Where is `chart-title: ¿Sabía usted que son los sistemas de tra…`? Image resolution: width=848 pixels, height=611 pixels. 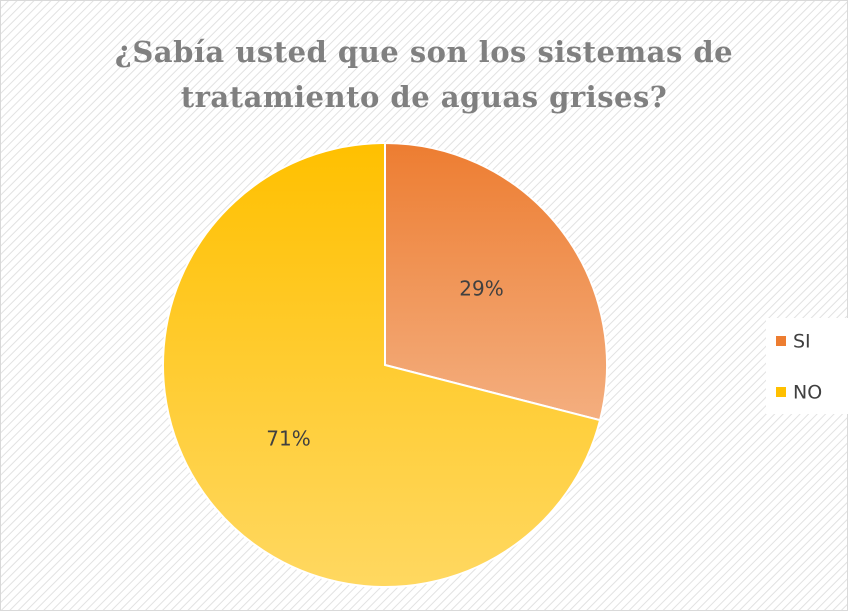
chart-title: ¿Sabía usted que son los sistemas de tra… is located at coordinates (424, 74).